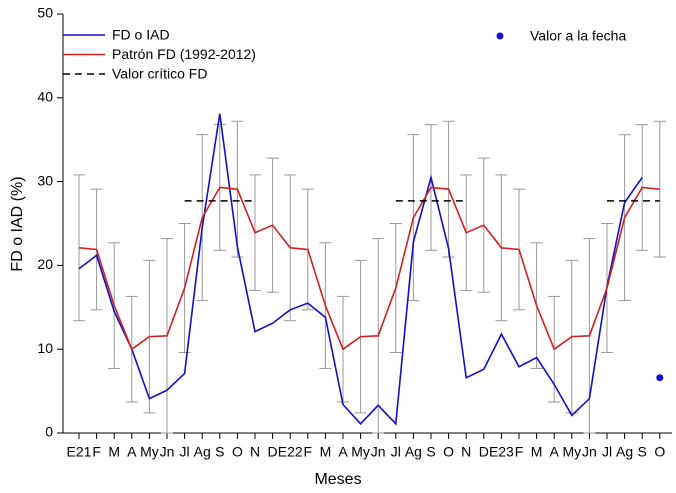 The height and width of the screenshot is (493, 676). Describe the element at coordinates (500, 36) in the screenshot. I see `legend-marker` at that location.